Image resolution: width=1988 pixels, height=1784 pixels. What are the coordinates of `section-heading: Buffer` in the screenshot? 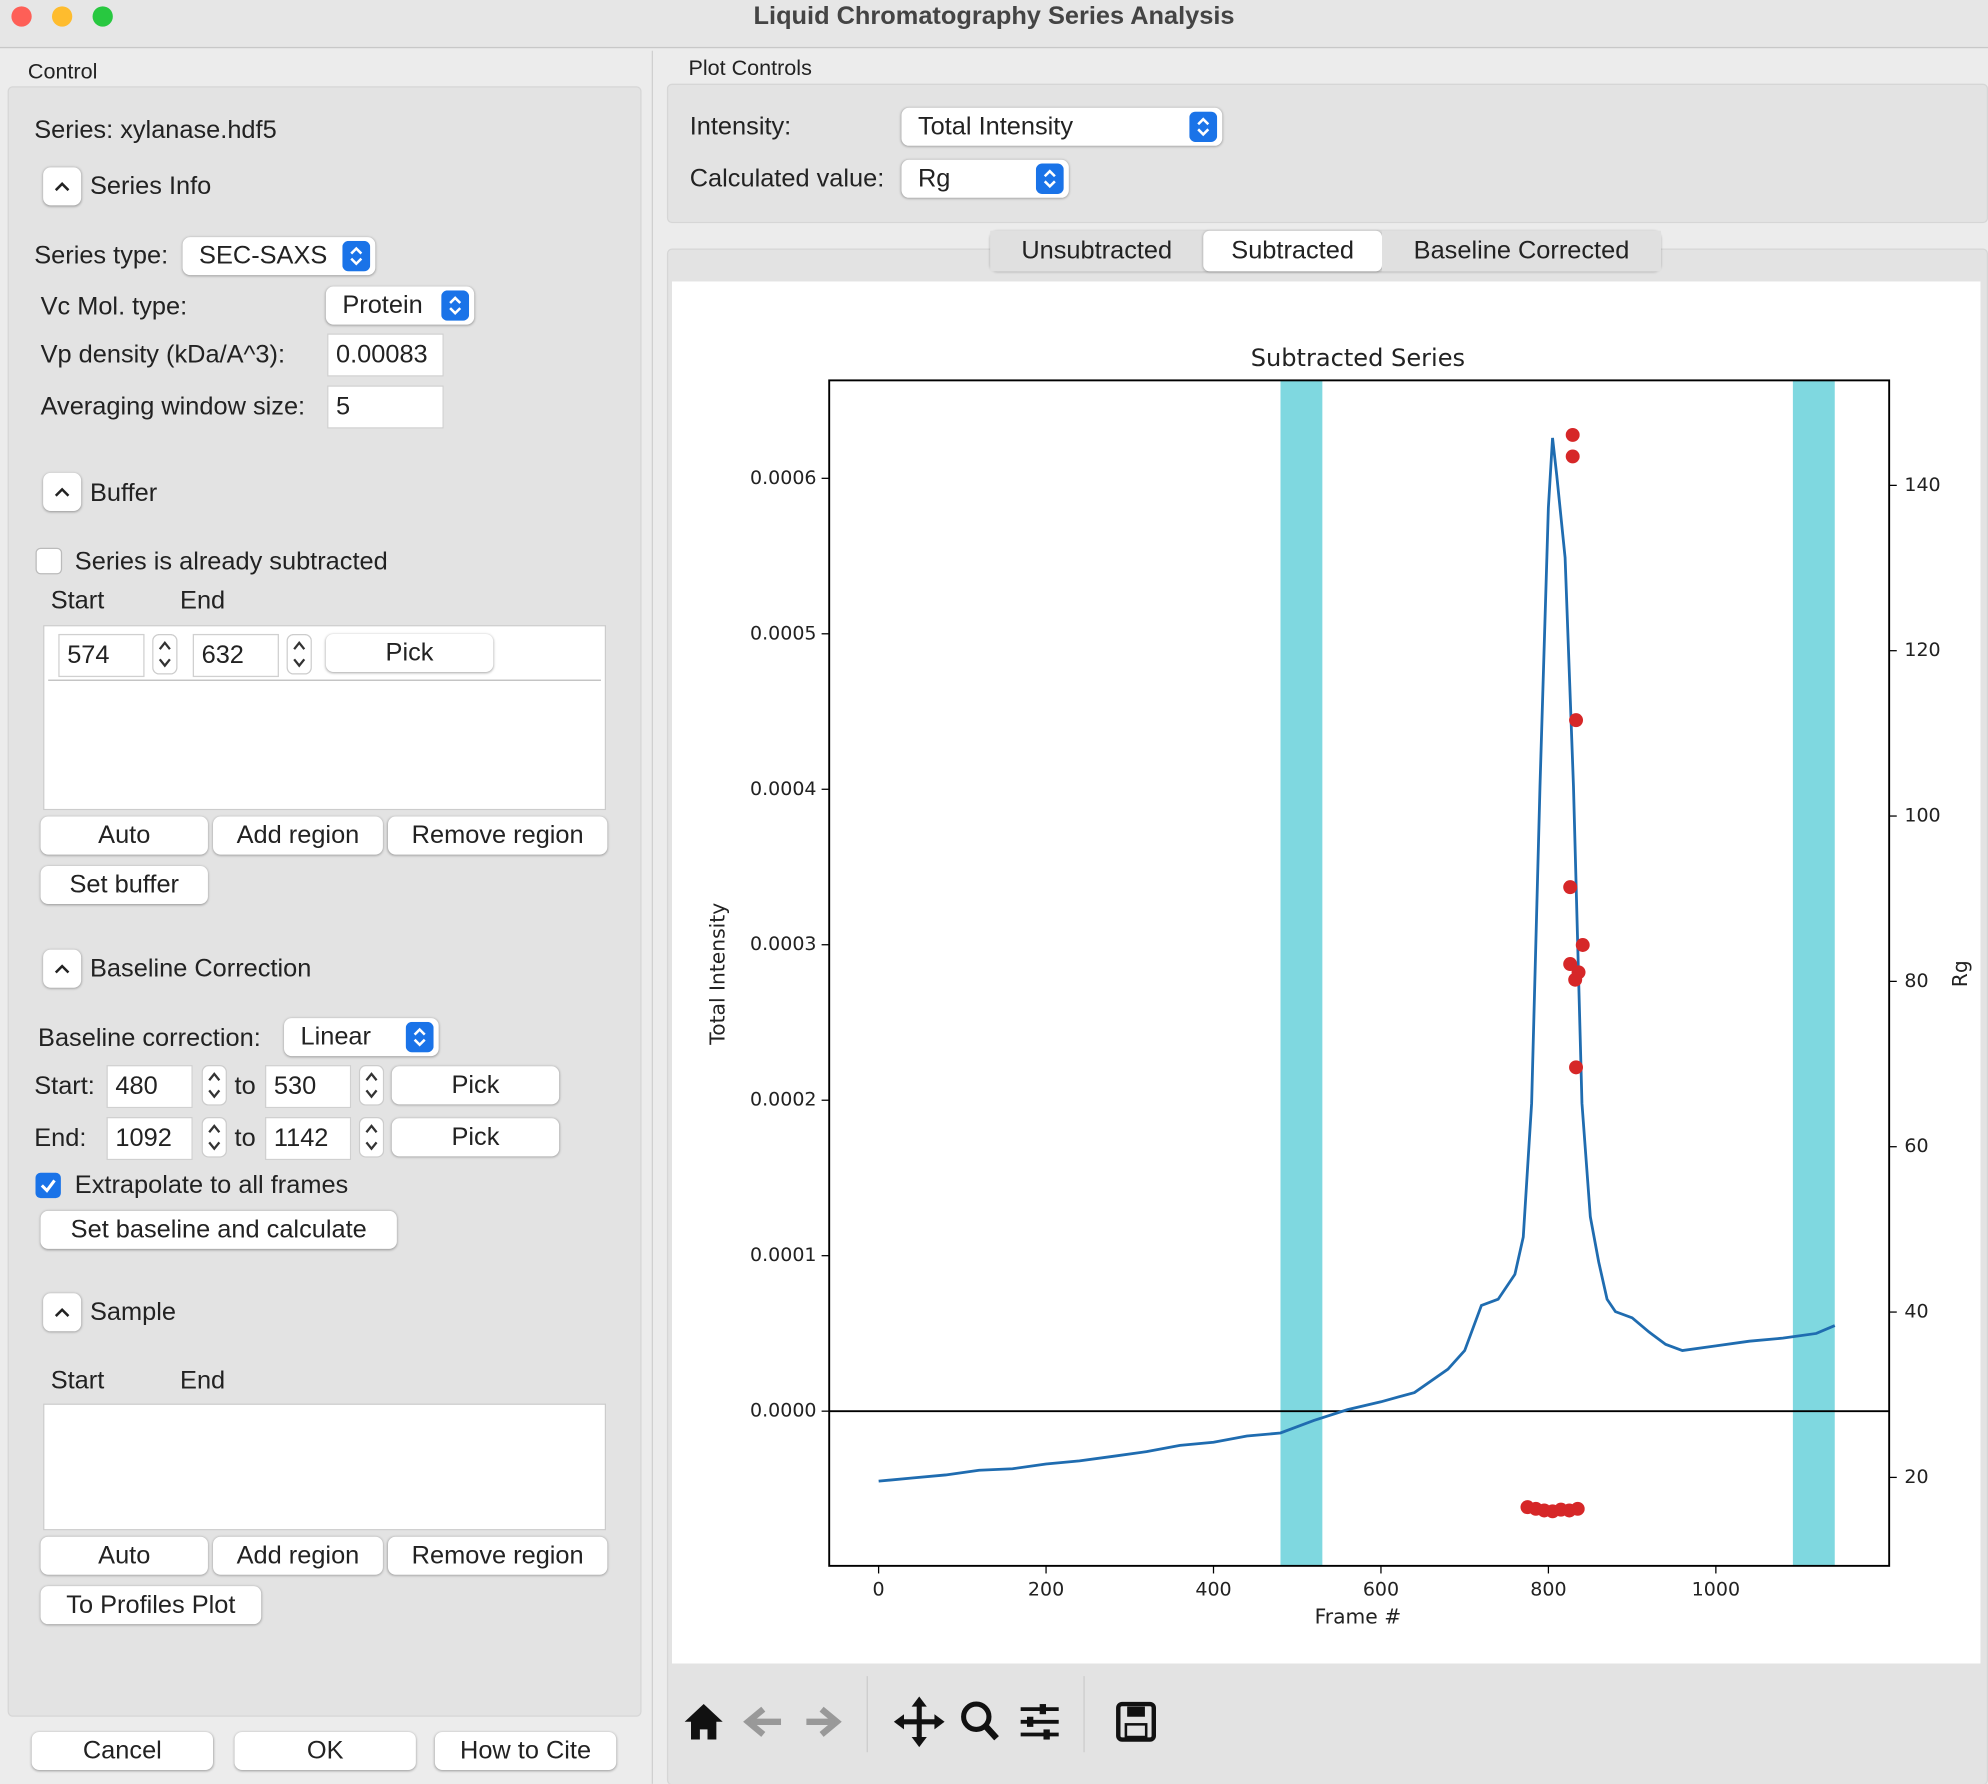 It's located at (124, 493).